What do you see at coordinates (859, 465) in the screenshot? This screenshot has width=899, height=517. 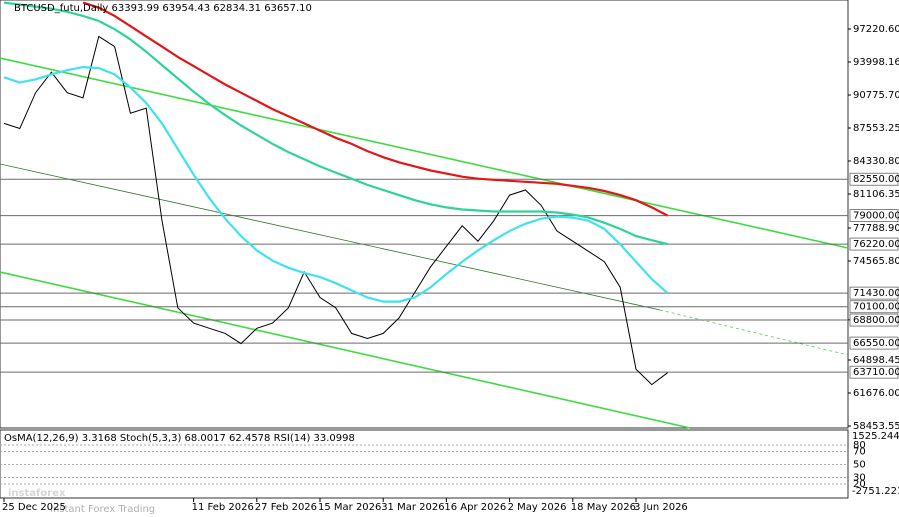 I see `osc-tick-label: 50` at bounding box center [859, 465].